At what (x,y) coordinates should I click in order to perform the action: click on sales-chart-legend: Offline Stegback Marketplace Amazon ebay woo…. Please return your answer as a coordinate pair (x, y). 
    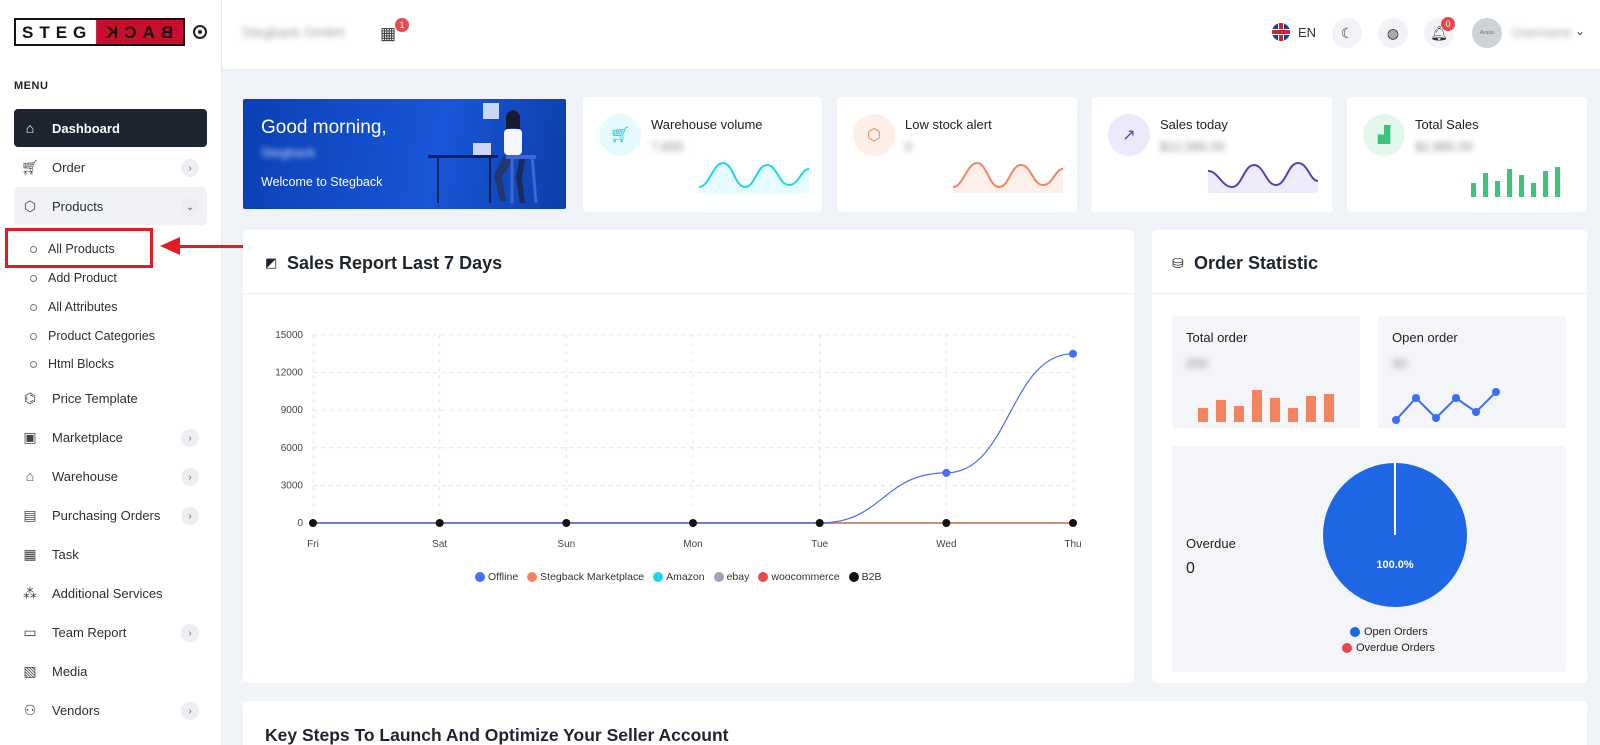
    Looking at the image, I should click on (678, 577).